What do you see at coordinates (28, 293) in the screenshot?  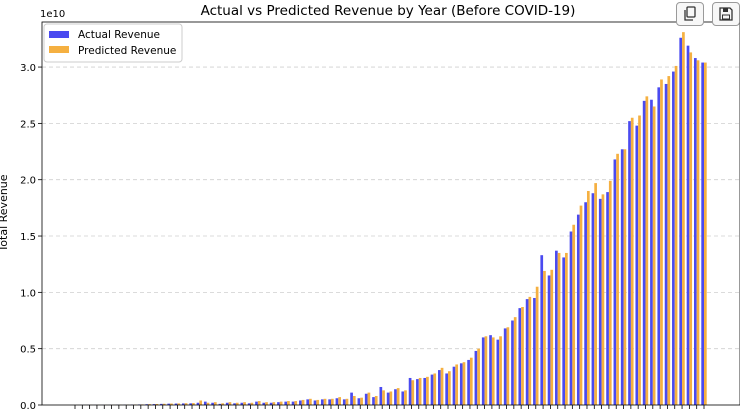 I see `y-tick-label: 1.0` at bounding box center [28, 293].